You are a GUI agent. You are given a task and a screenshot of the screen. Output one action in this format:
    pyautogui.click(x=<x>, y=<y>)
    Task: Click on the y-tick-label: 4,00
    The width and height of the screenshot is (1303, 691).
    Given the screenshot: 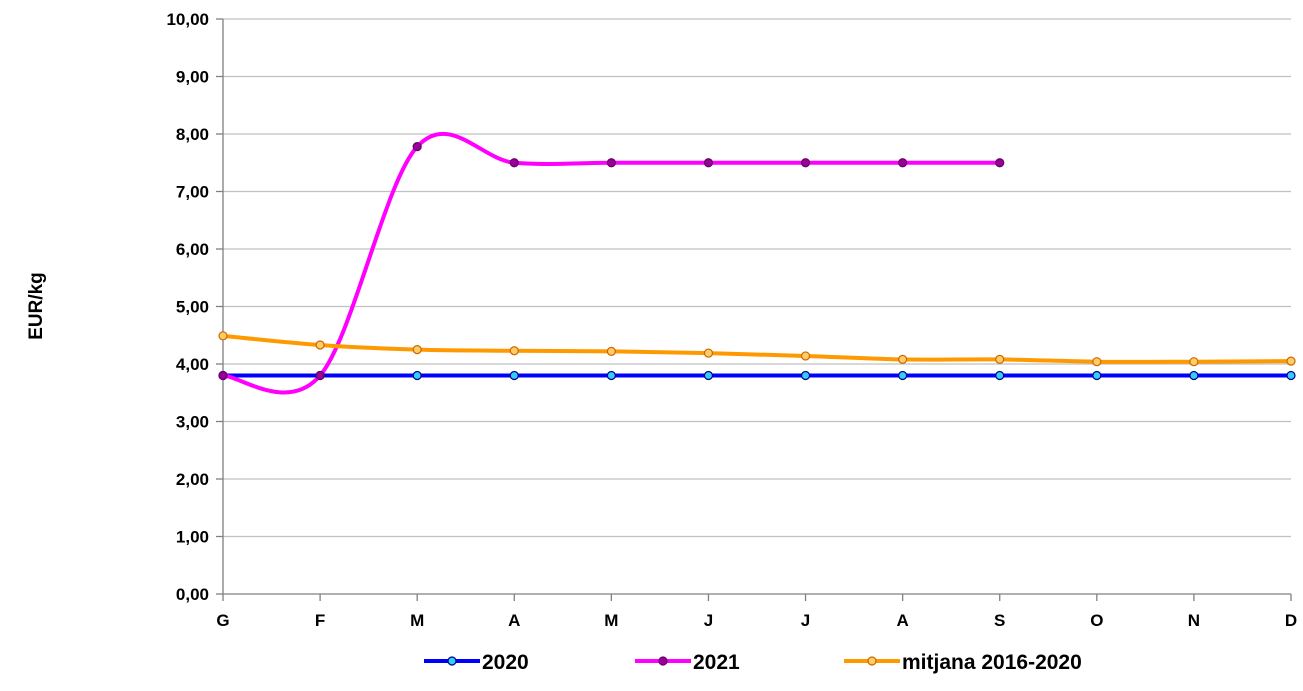 What is the action you would take?
    pyautogui.click(x=192, y=364)
    